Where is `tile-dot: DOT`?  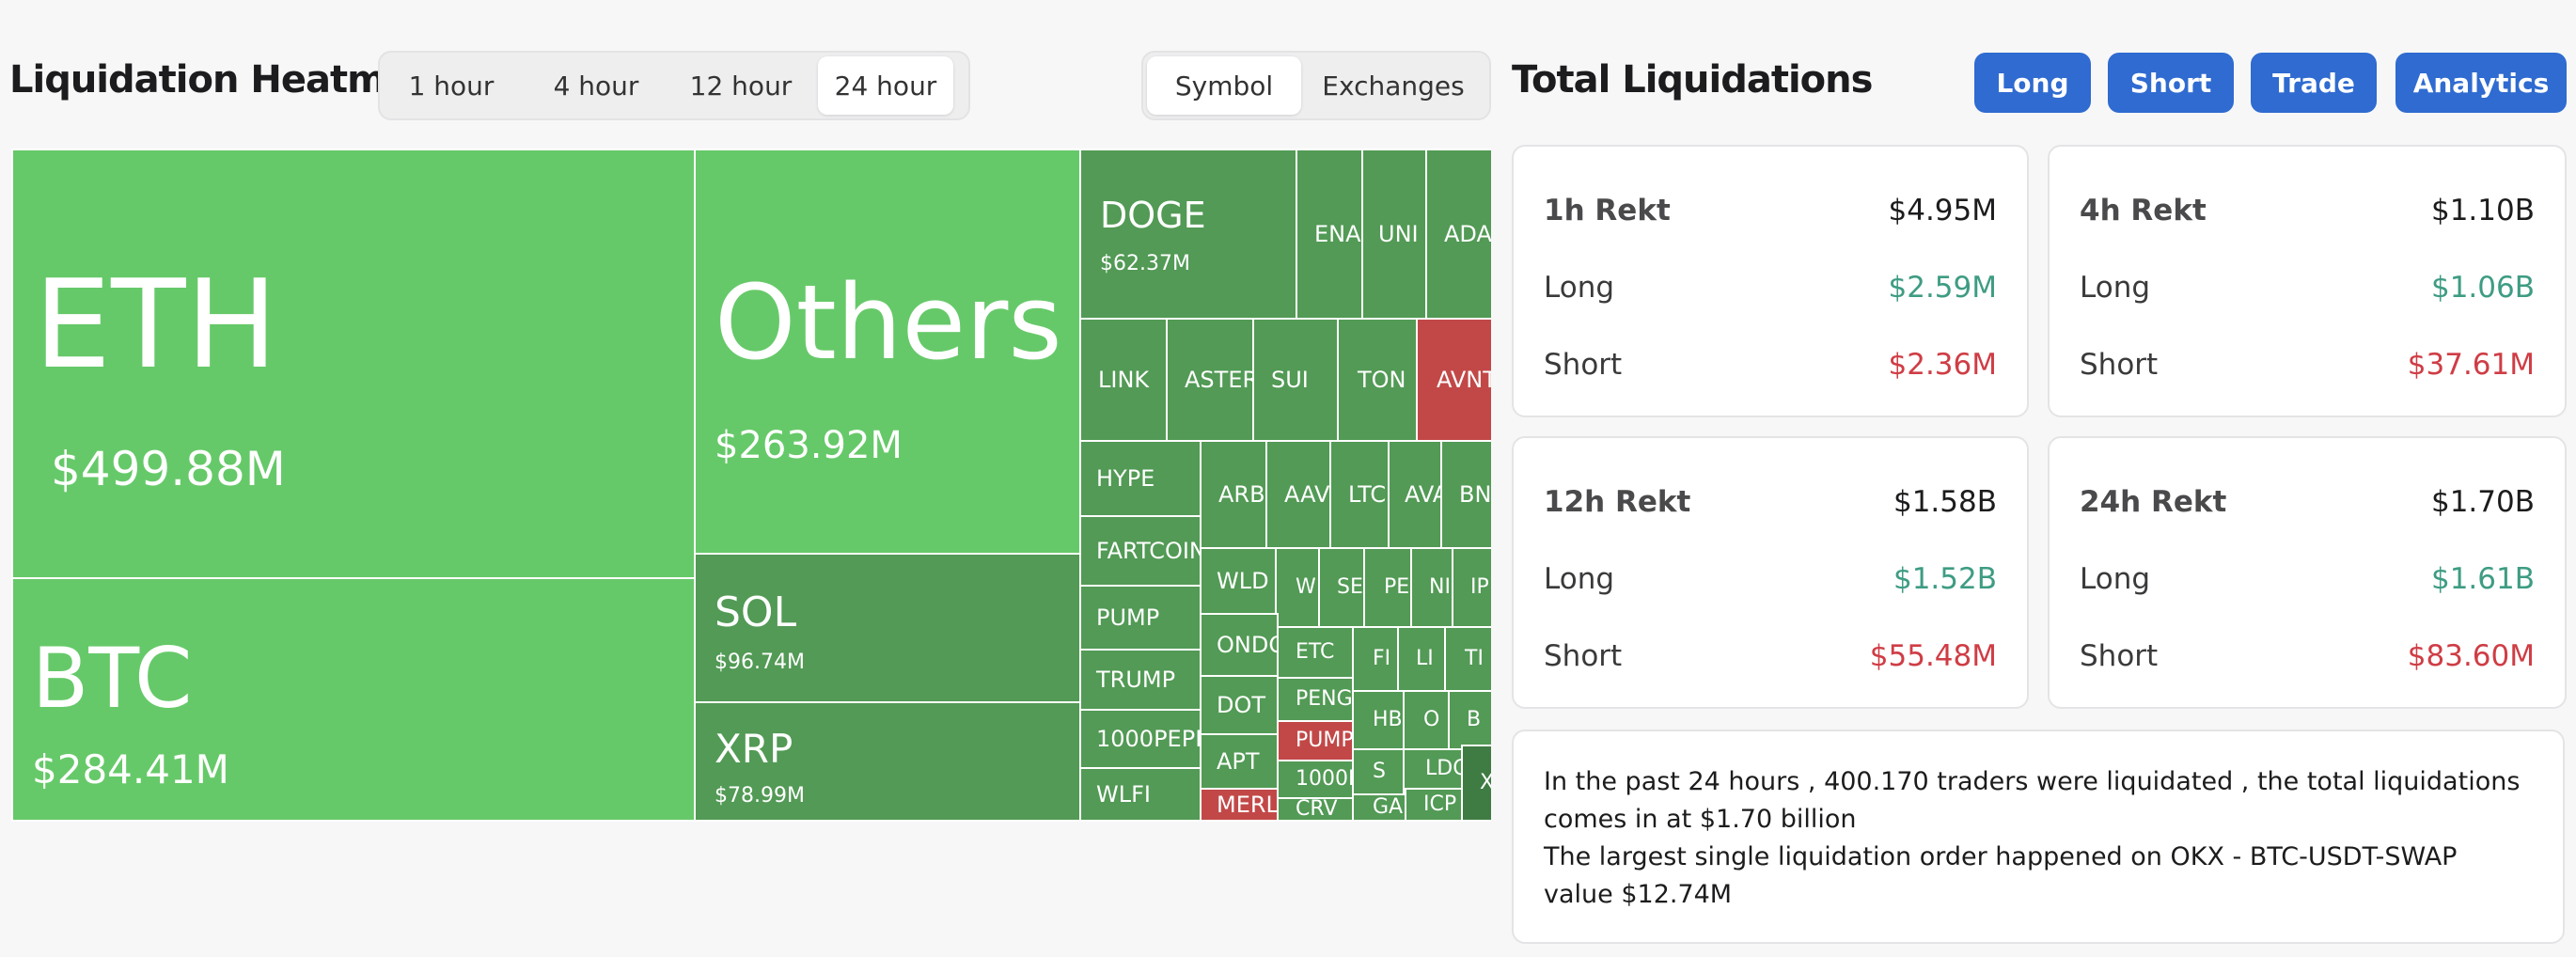 tile-dot: DOT is located at coordinates (1240, 705).